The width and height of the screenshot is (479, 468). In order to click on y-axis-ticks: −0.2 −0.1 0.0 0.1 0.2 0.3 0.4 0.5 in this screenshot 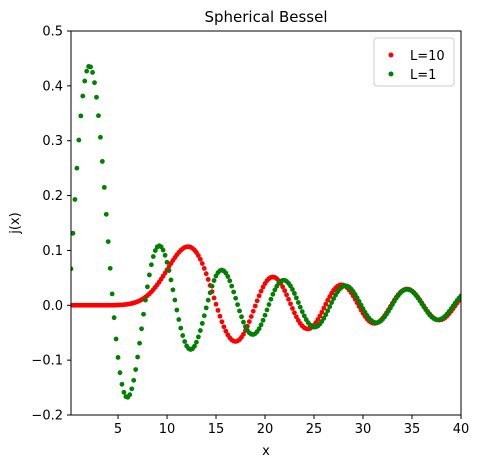, I will do `click(51, 224)`.